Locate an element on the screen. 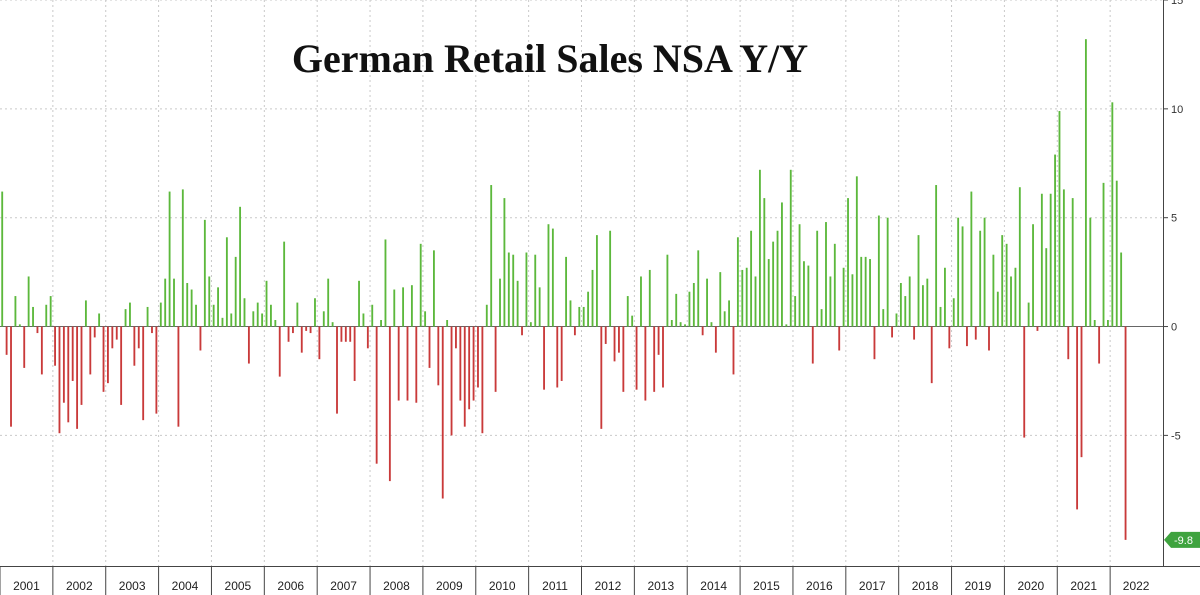  x-tick-label: 2003 is located at coordinates (132, 586).